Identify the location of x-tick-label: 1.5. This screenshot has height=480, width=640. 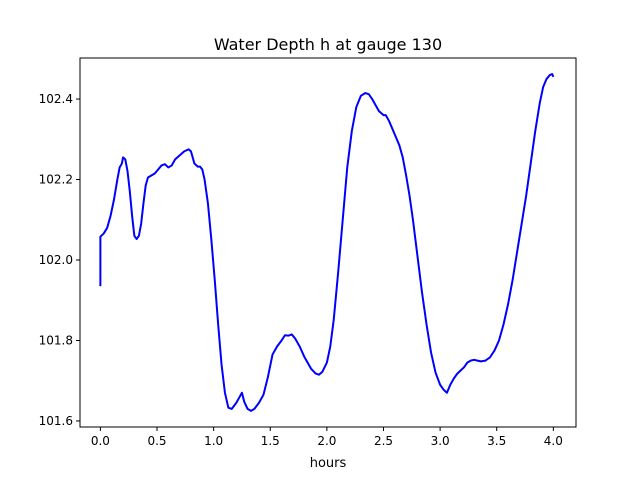
(270, 441).